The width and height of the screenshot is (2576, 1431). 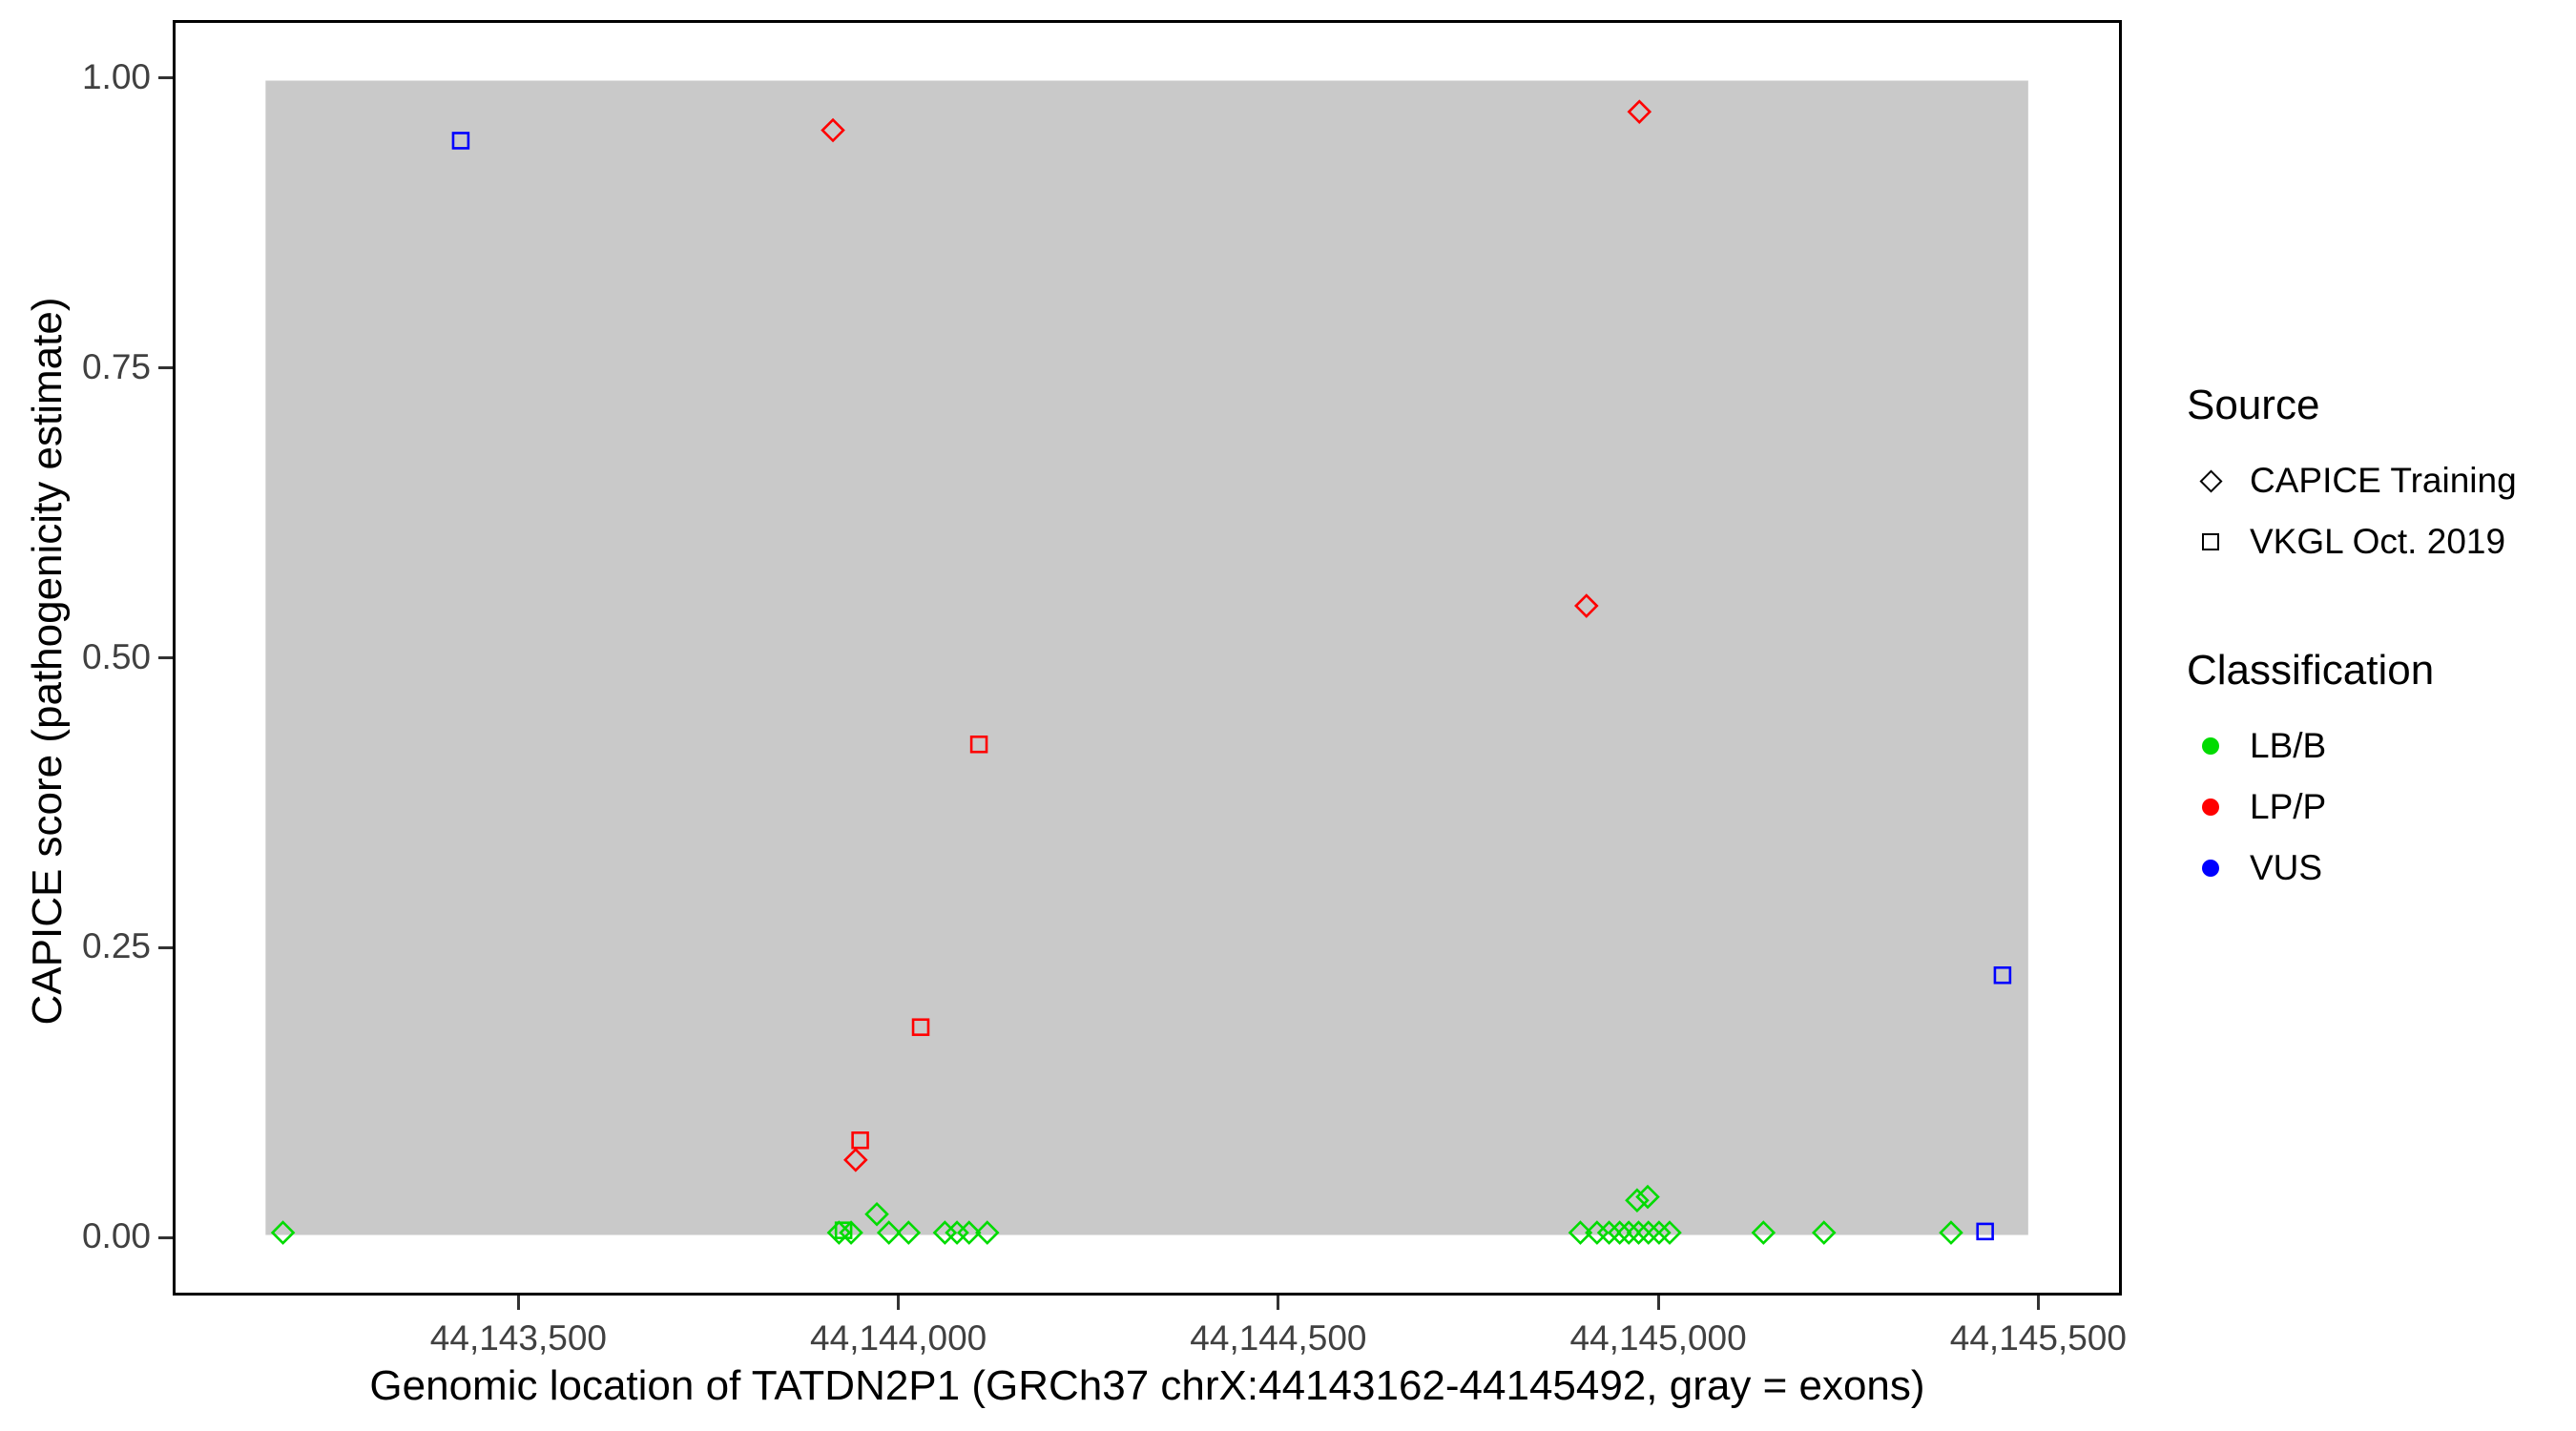 I want to click on legend-item-vkgl: VKGL Oct. 2019, so click(x=2377, y=541).